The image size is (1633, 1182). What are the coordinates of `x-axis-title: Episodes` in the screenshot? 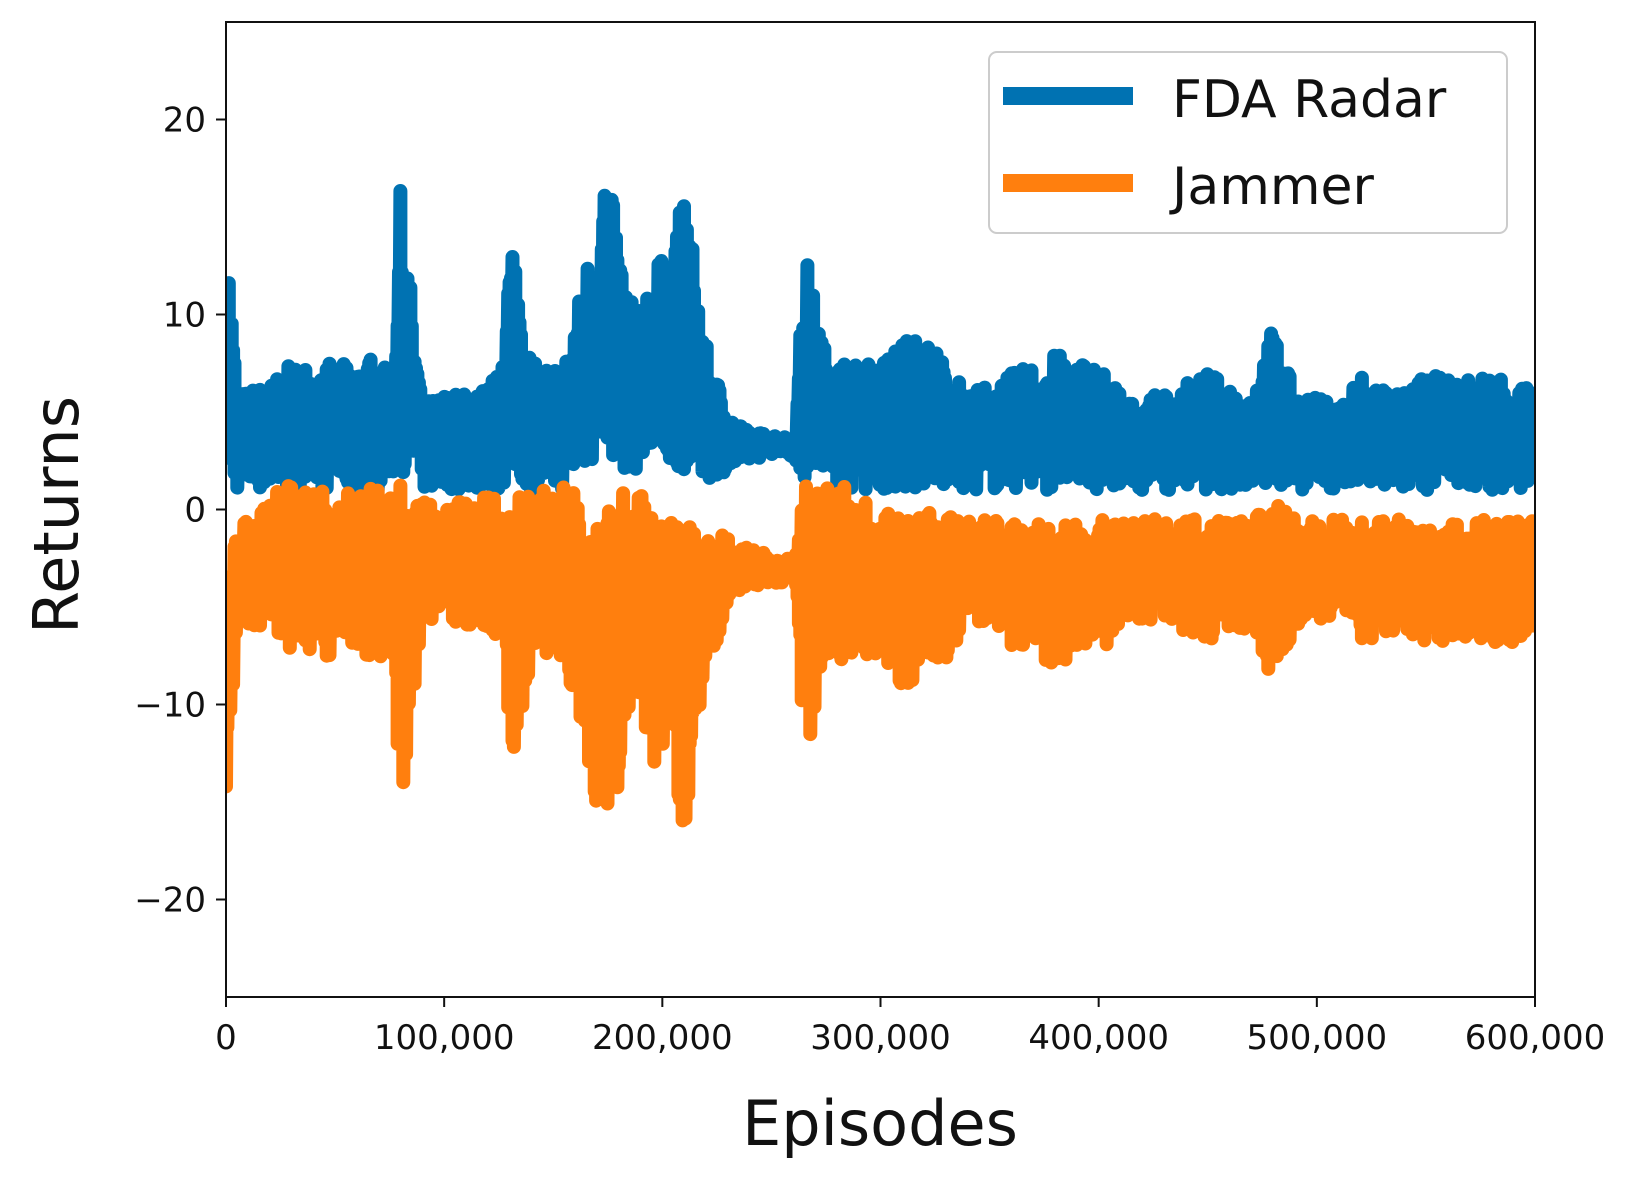 It's located at (880, 1123).